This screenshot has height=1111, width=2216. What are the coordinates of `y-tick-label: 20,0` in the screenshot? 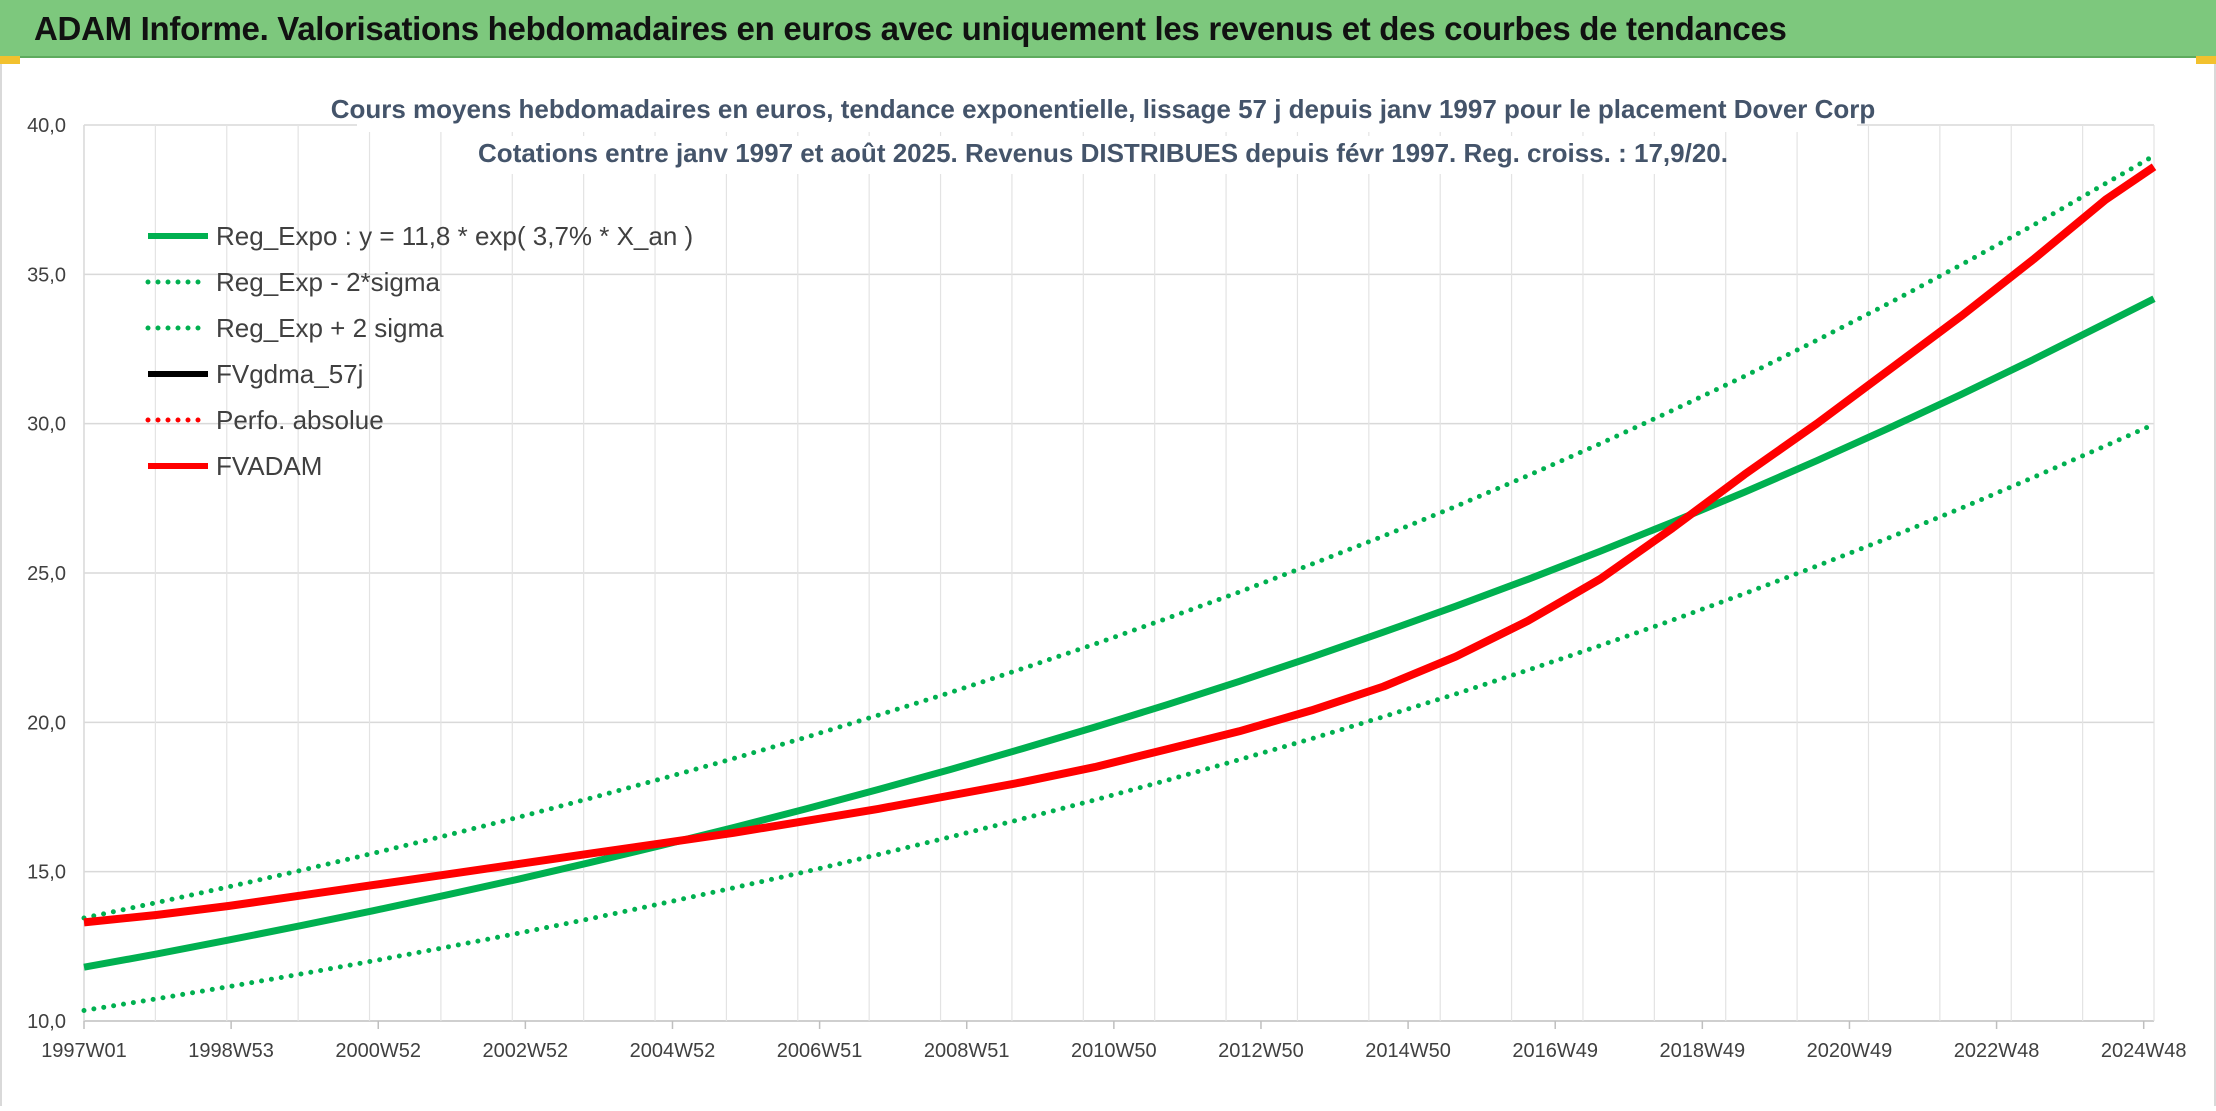 It's located at (46, 723).